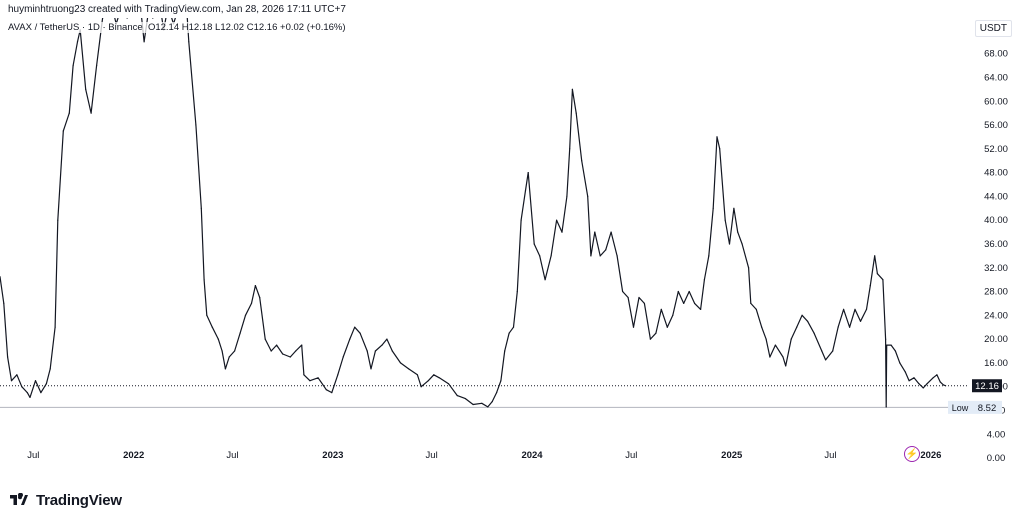  Describe the element at coordinates (996, 458) in the screenshot. I see `y-tick-label: 0.00` at that location.